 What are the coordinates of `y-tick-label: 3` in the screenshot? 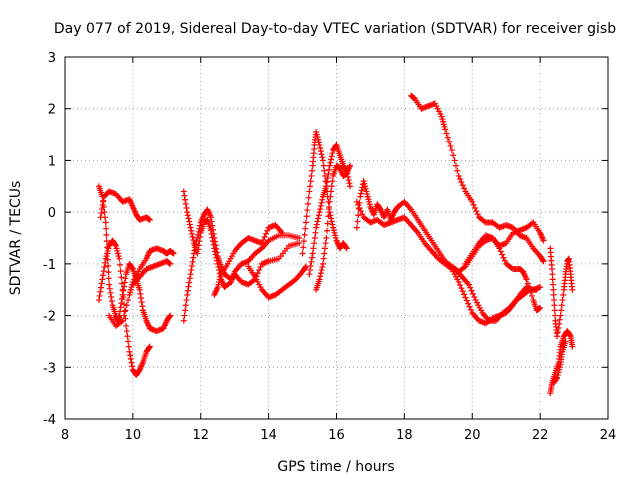 It's located at (52, 58).